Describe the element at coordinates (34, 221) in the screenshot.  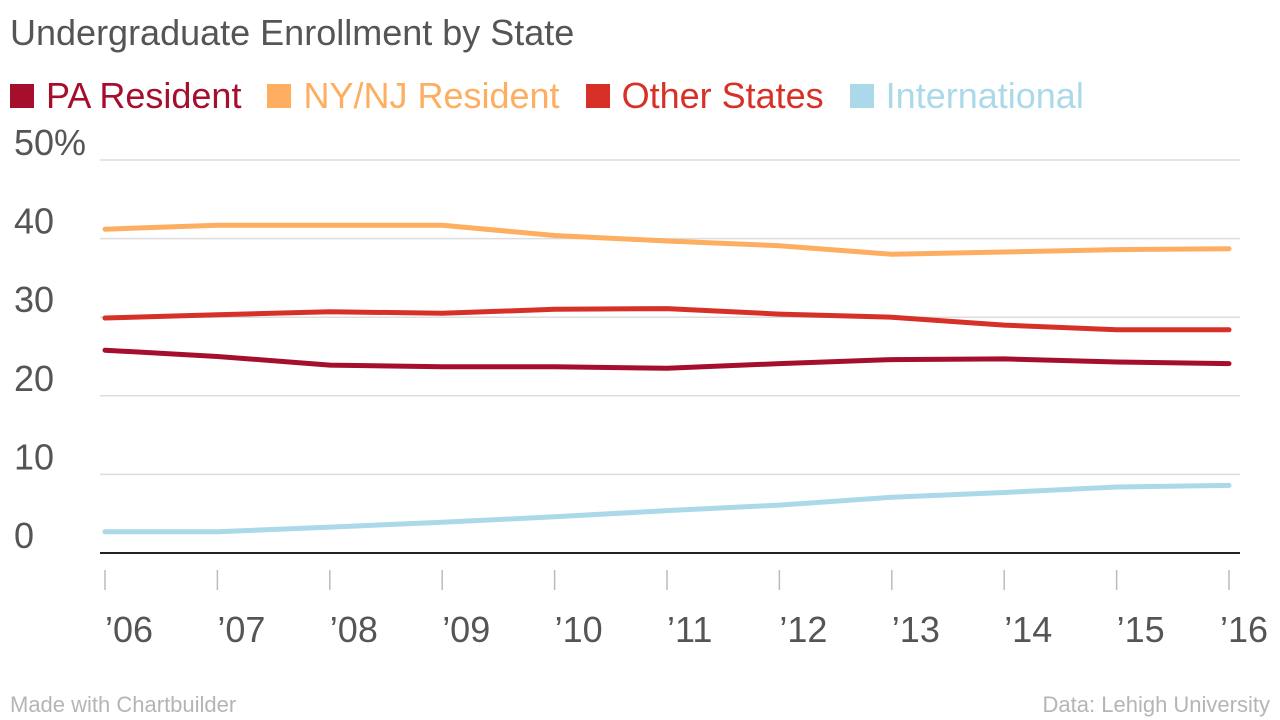
I see `y-tick-label: 40` at that location.